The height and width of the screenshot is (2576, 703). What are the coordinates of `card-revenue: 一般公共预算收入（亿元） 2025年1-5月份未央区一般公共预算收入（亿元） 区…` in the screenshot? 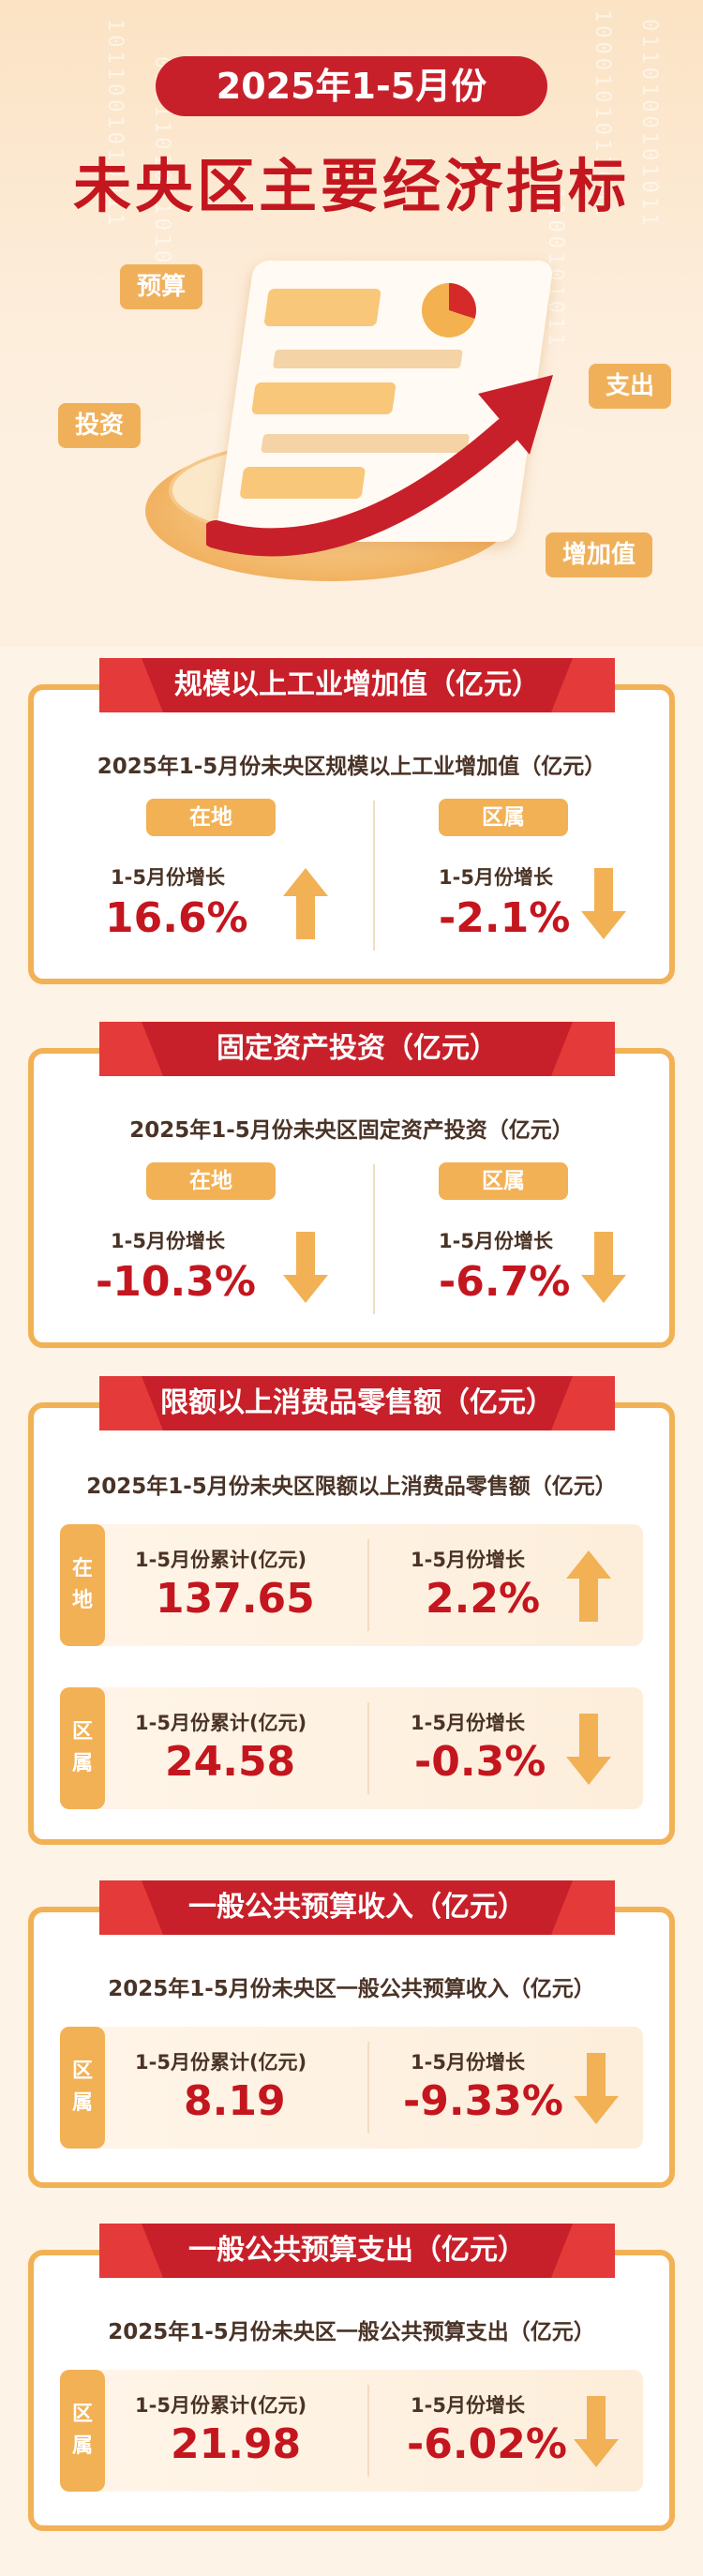 It's located at (351, 2034).